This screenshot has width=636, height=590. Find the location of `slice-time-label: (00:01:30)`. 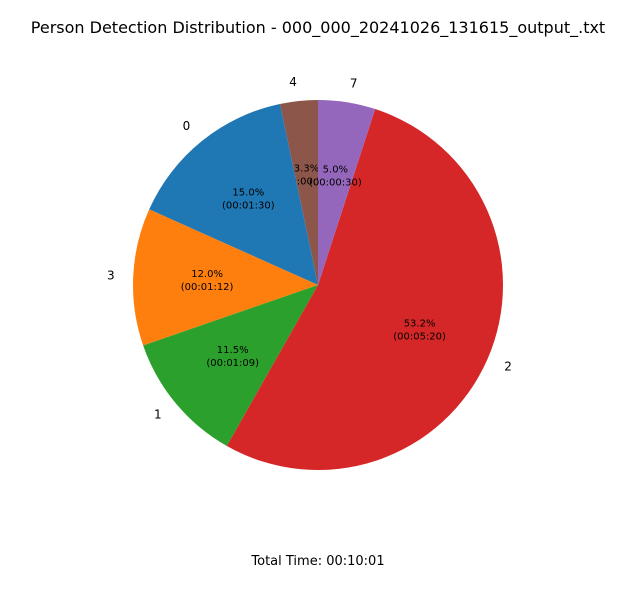

slice-time-label: (00:01:30) is located at coordinates (248, 206).